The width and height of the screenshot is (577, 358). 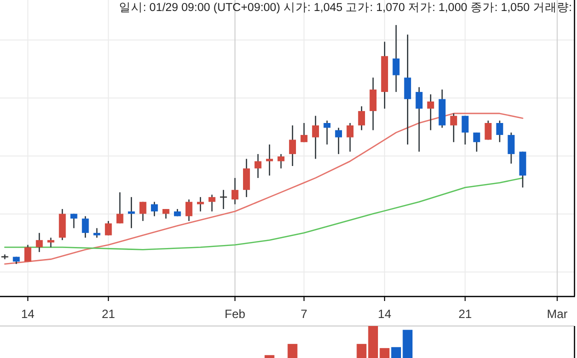 What do you see at coordinates (235, 314) in the screenshot?
I see `x-tick-label: Feb` at bounding box center [235, 314].